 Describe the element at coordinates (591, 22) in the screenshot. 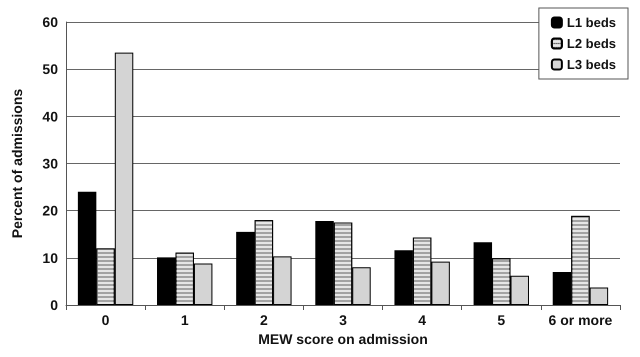

I see `legend-label: L1 beds` at that location.